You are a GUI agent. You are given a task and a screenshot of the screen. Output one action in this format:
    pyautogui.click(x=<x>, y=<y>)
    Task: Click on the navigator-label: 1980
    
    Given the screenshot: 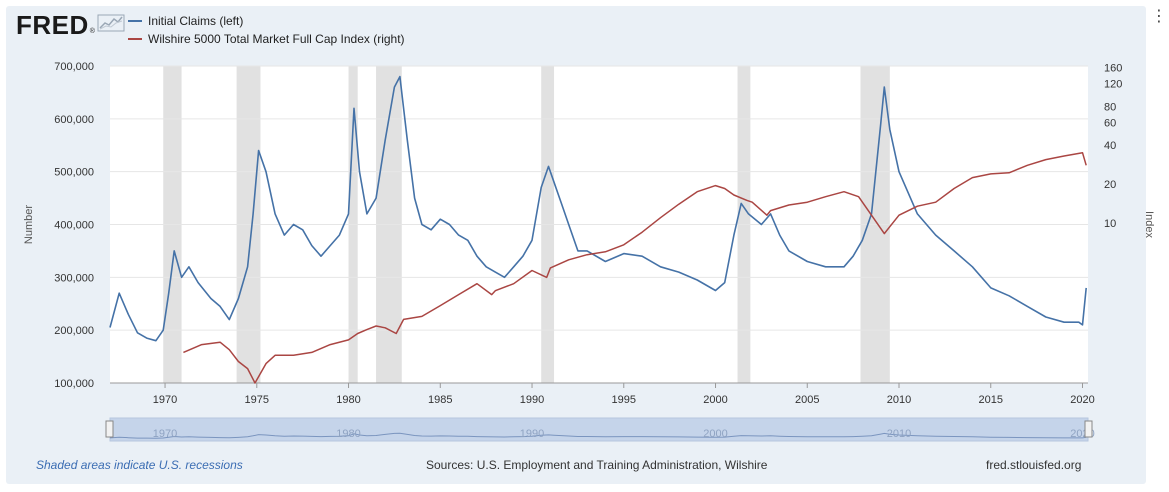 What is the action you would take?
    pyautogui.click(x=348, y=434)
    